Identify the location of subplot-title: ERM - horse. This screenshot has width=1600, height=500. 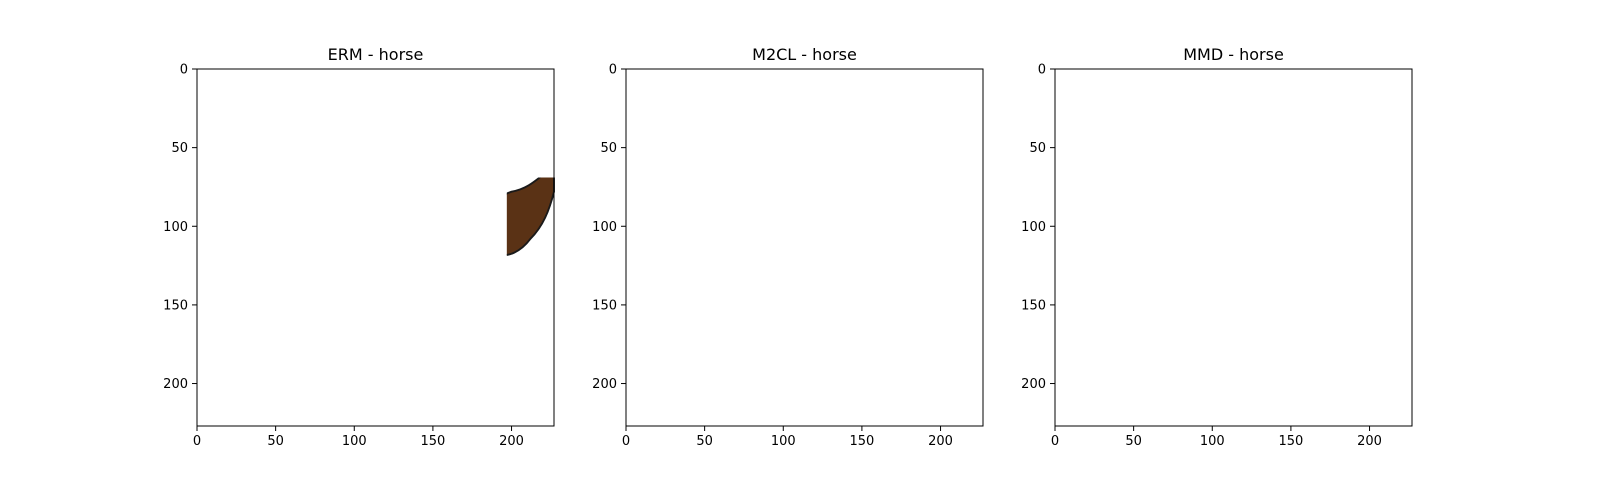
(376, 54).